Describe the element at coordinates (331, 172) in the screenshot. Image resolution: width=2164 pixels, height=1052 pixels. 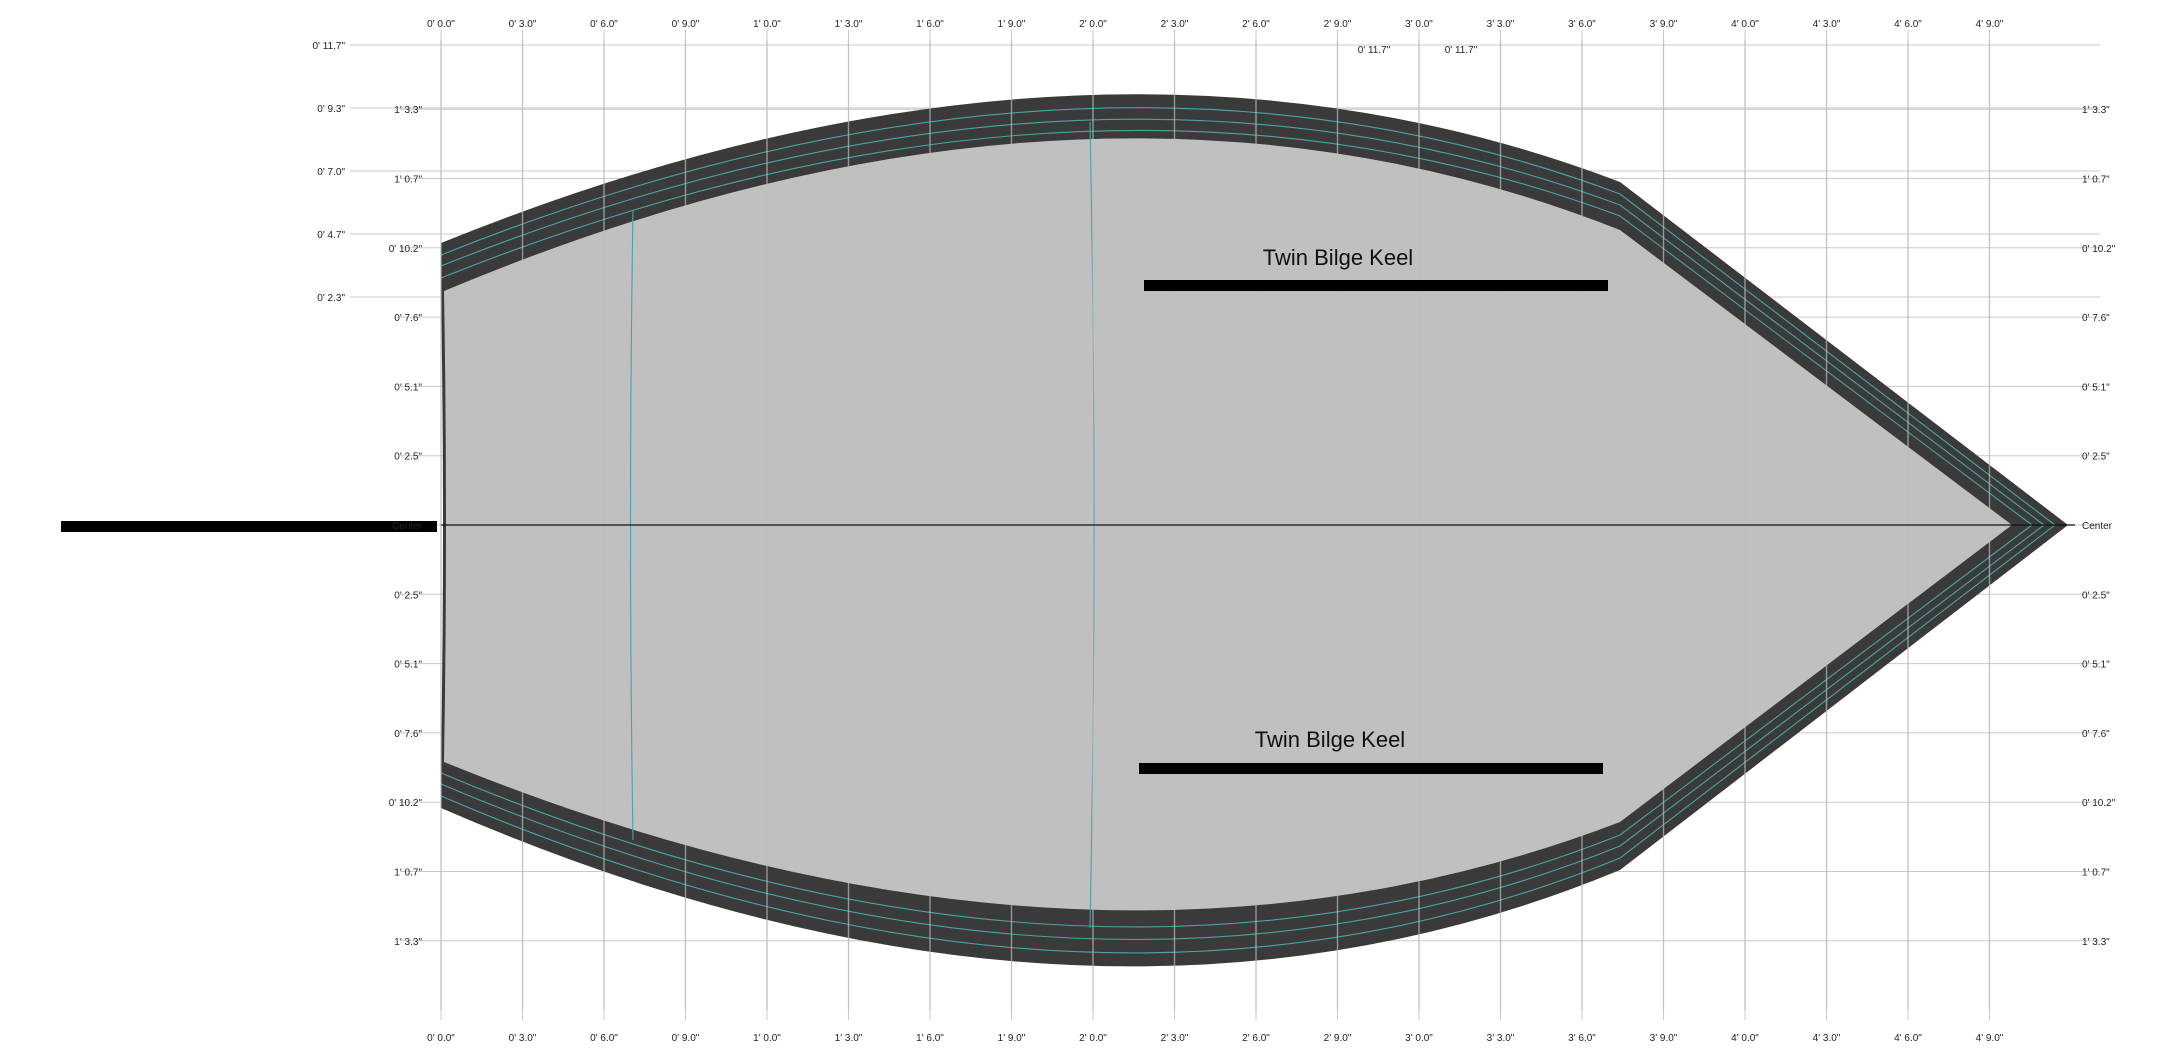
I see `height-tick-label: 0' 7.0"` at that location.